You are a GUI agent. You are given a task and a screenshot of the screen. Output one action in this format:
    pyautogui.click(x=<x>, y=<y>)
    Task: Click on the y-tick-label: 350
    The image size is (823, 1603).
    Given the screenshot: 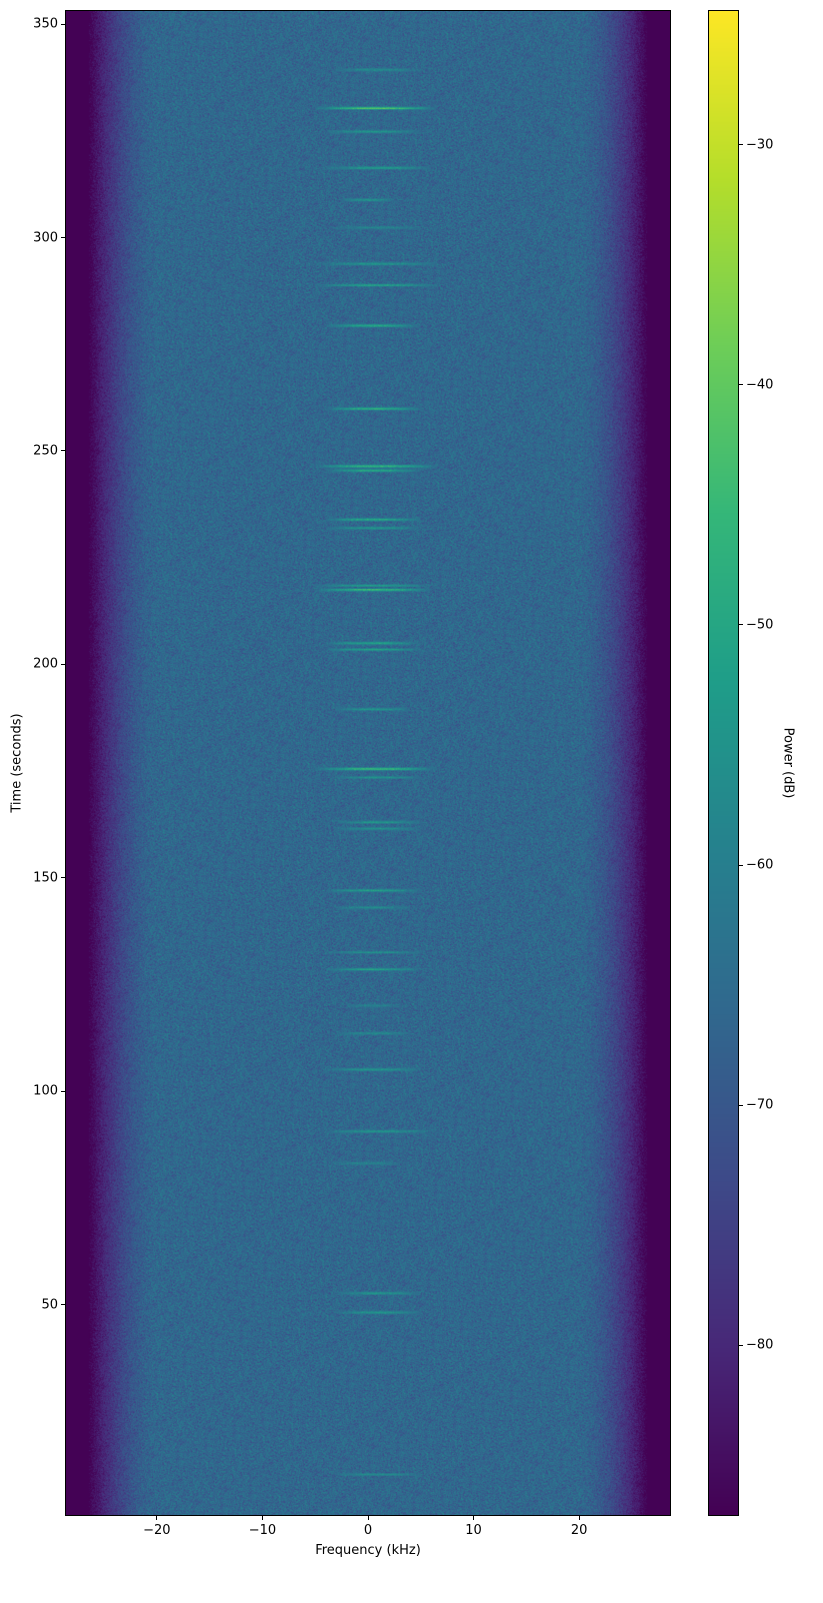 What is the action you would take?
    pyautogui.click(x=45, y=24)
    